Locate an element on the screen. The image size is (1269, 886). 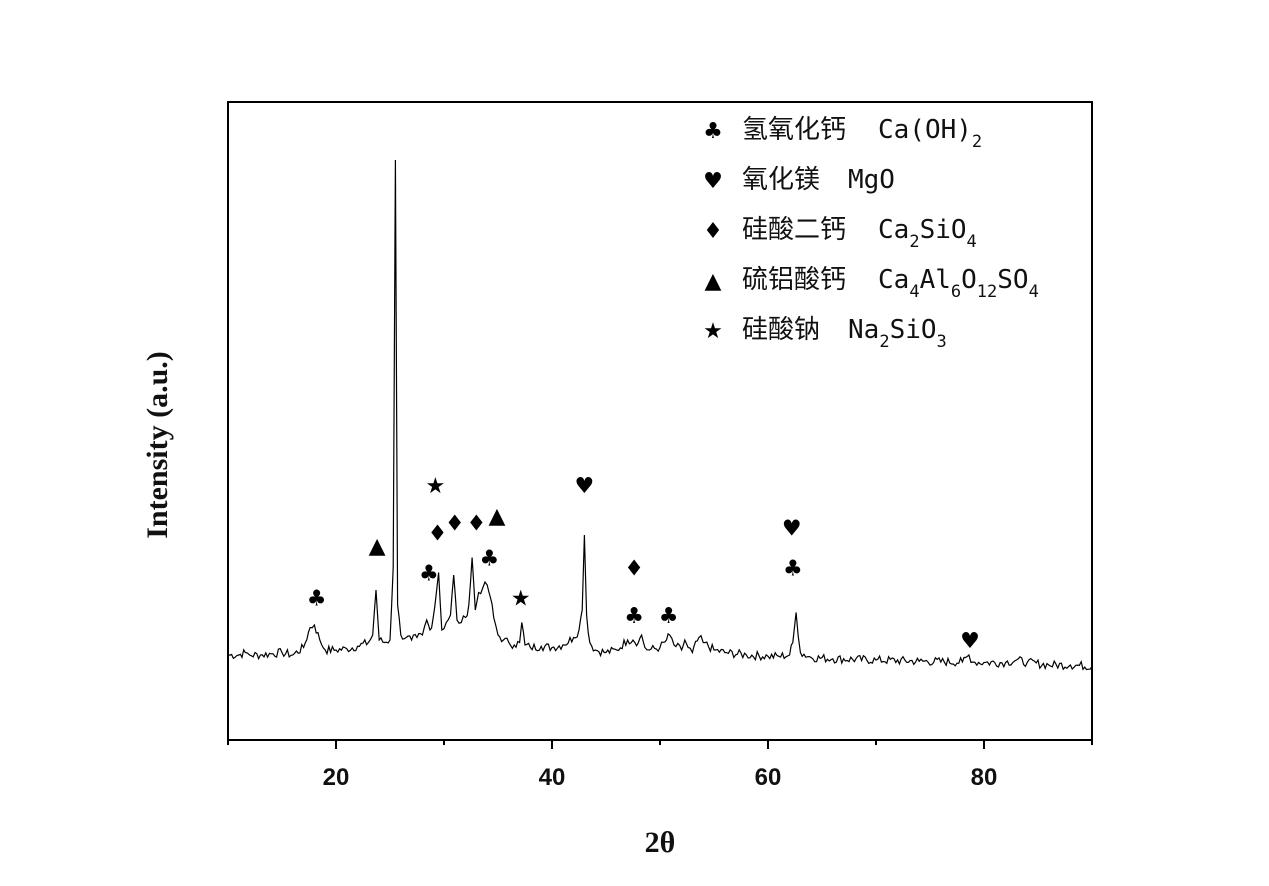
legend-formula: Ca(OH)2 is located at coordinates (930, 133).